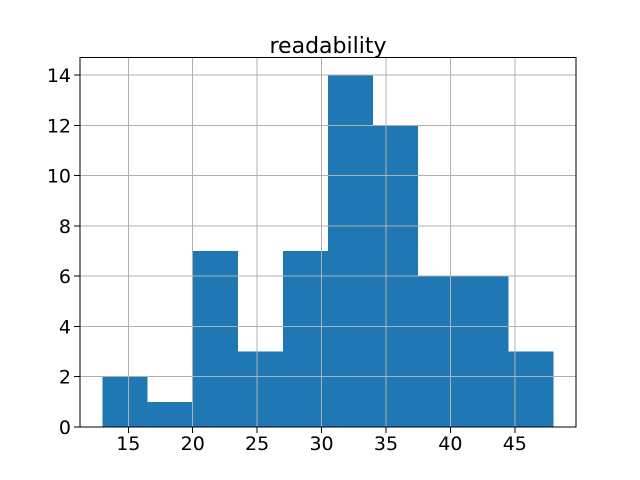  What do you see at coordinates (59, 177) in the screenshot?
I see `y-tick-label: 10` at bounding box center [59, 177].